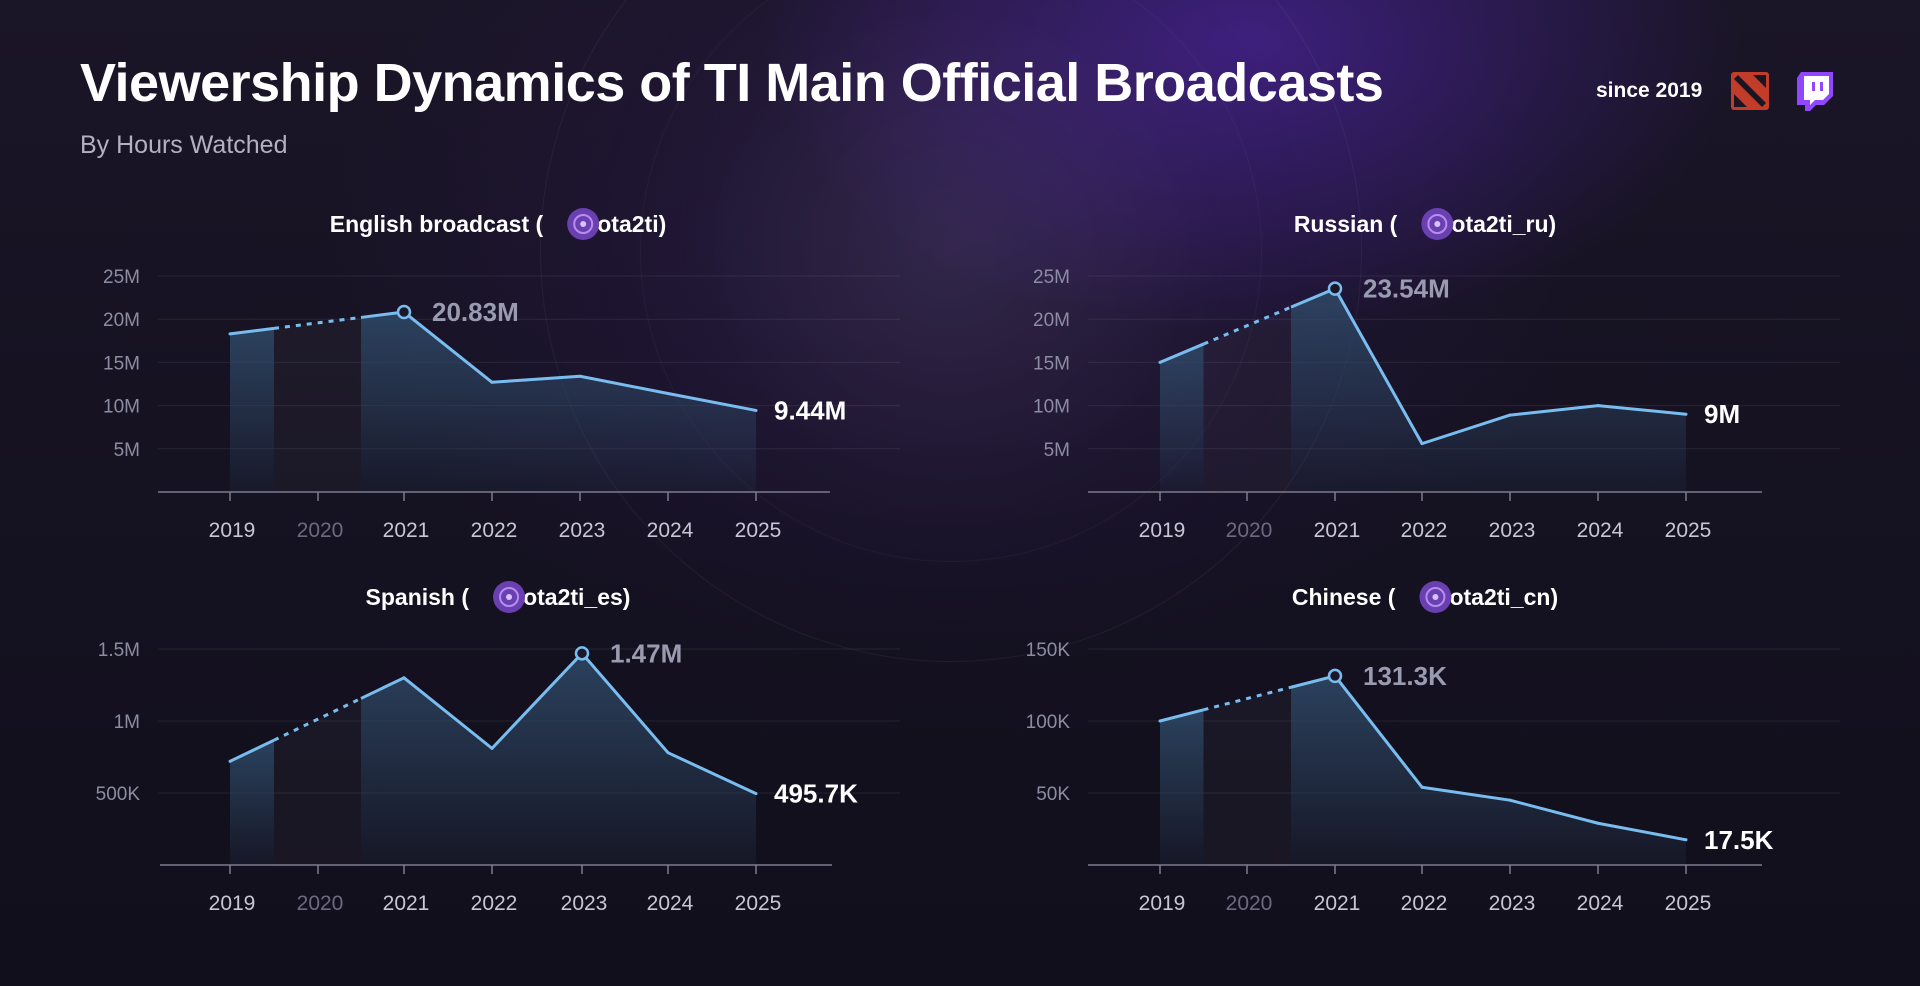 Image resolution: width=1920 pixels, height=986 pixels. I want to click on peak-value-label: 131.3K, so click(1405, 676).